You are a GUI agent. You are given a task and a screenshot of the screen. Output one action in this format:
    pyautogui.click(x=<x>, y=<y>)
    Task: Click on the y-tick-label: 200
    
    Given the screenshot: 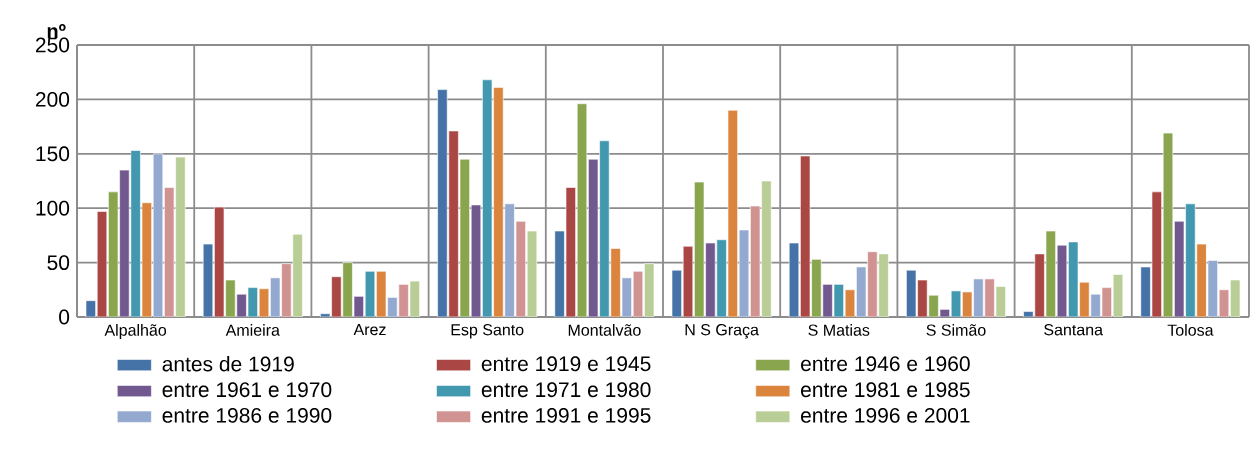 What is the action you would take?
    pyautogui.click(x=52, y=99)
    